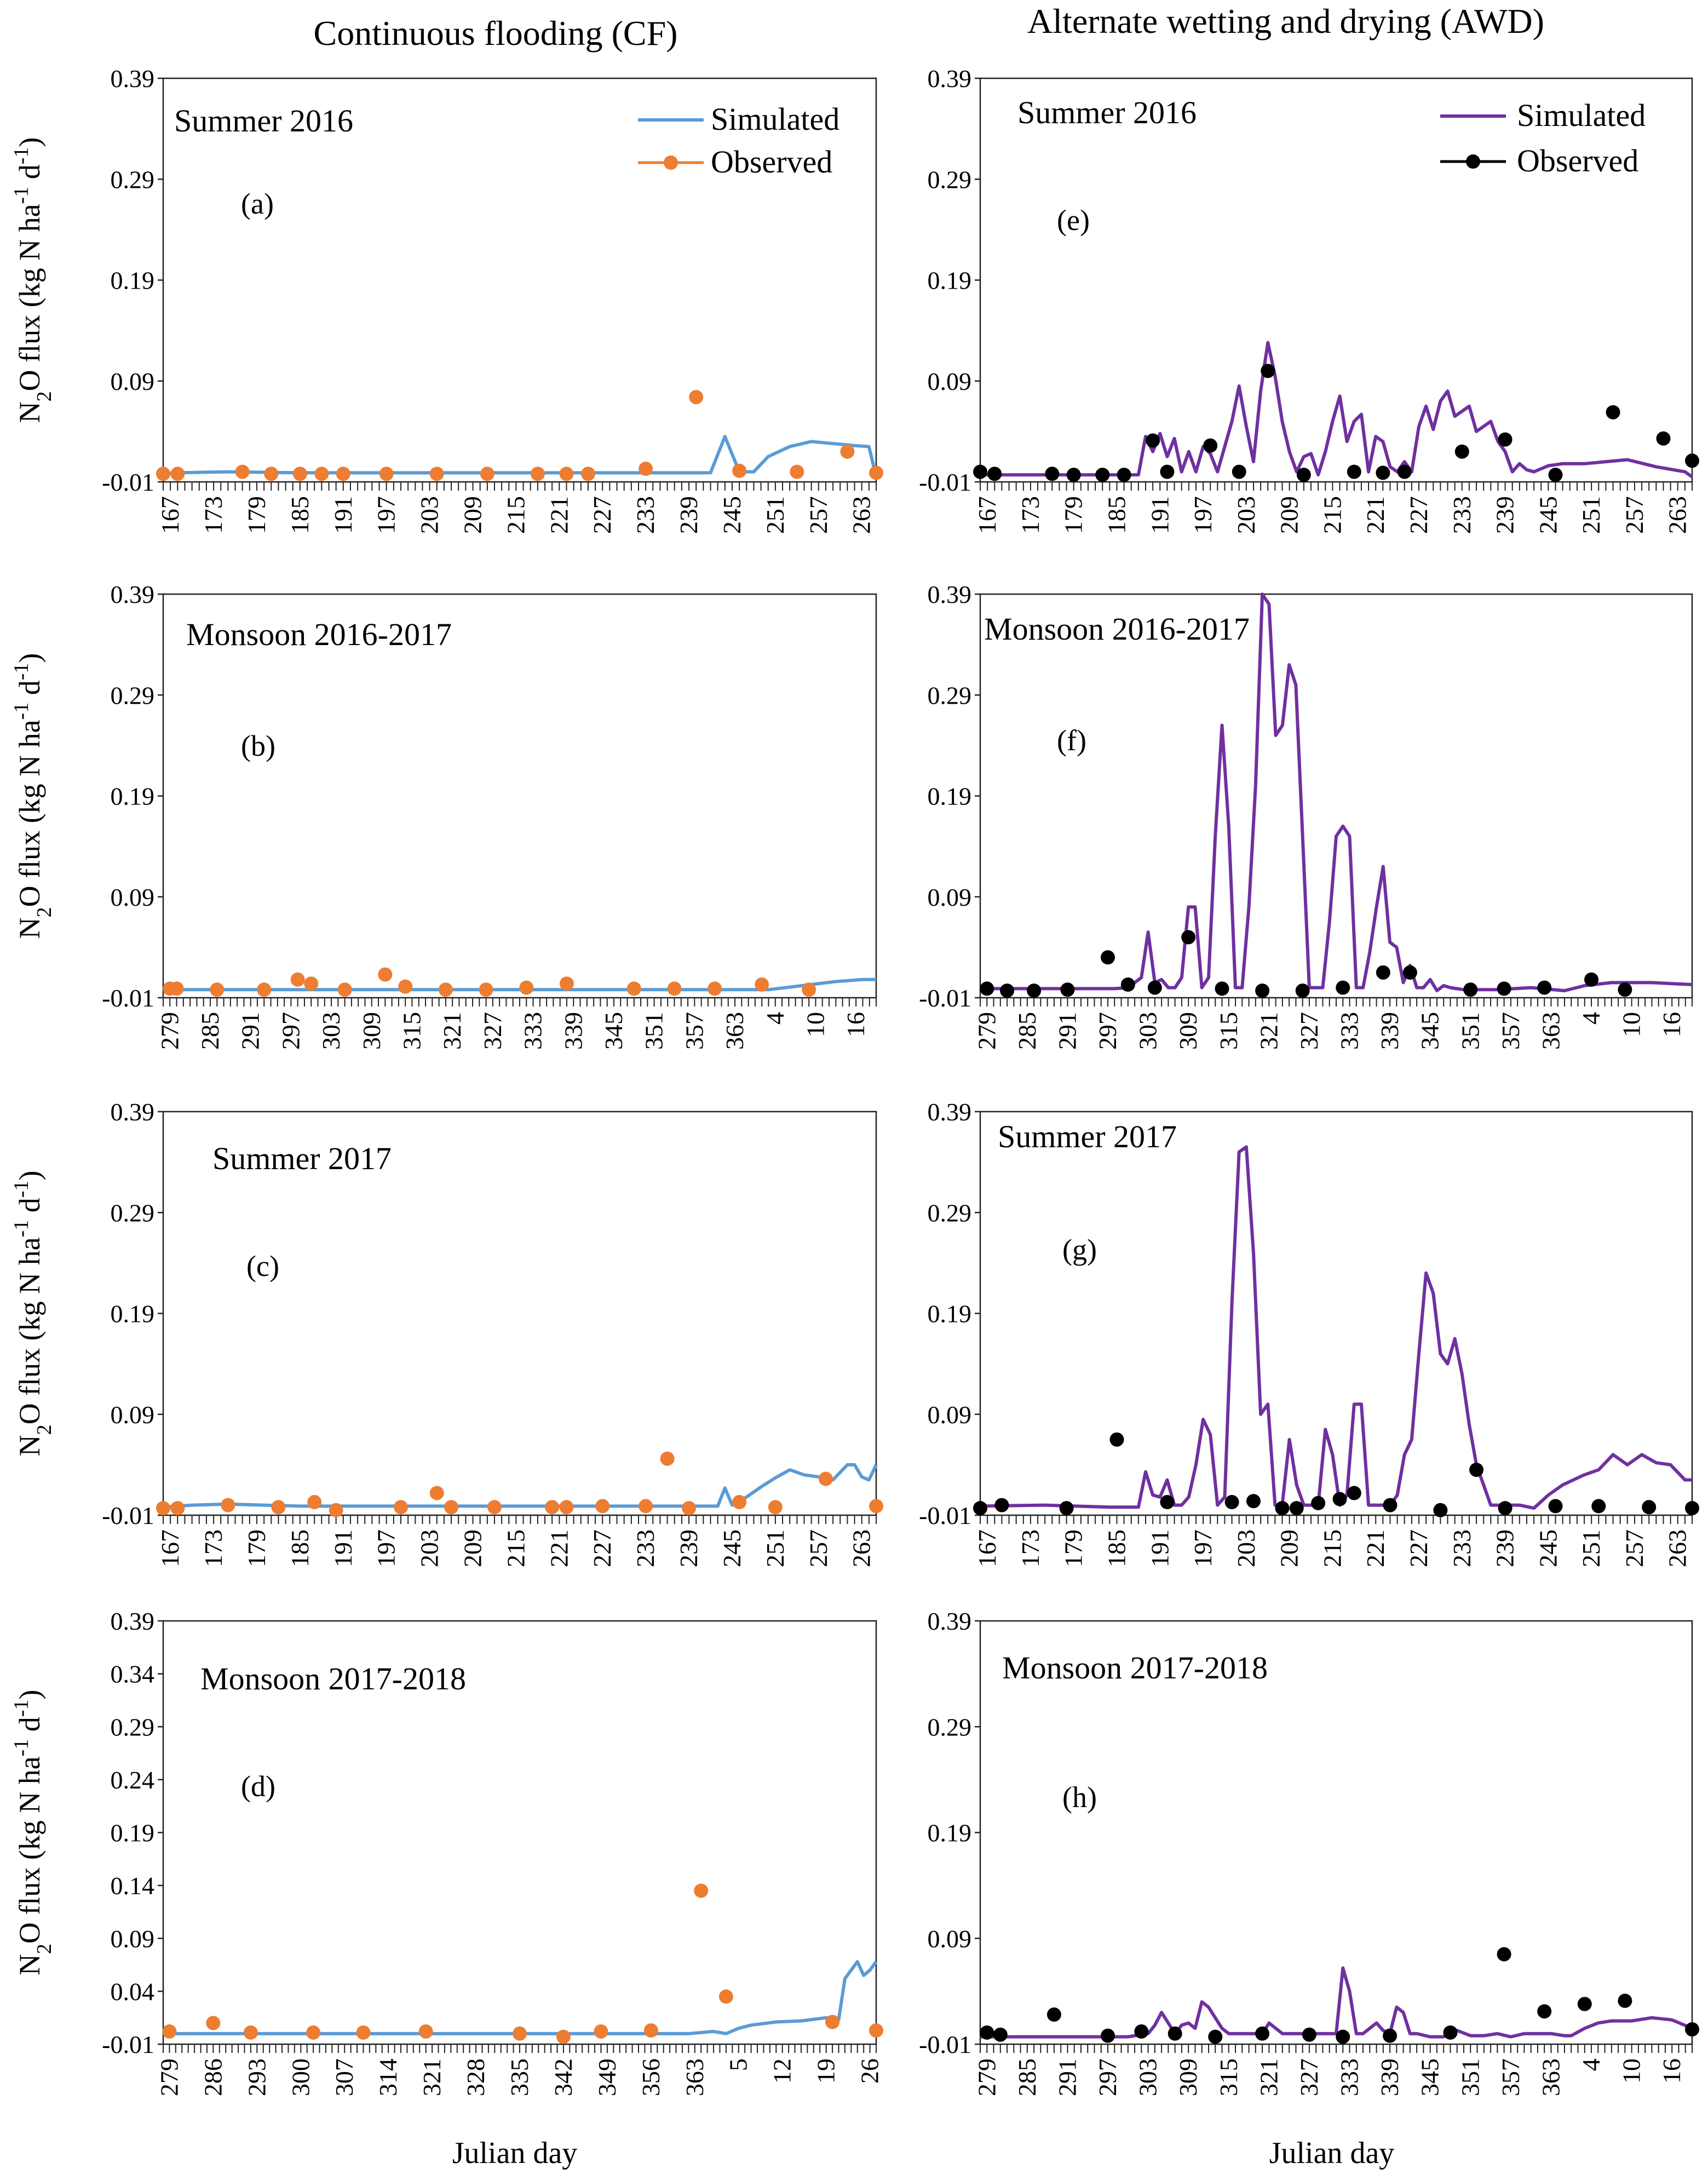 The height and width of the screenshot is (2180, 1708). What do you see at coordinates (950, 796) in the screenshot?
I see `y-tick-label: 0.19` at bounding box center [950, 796].